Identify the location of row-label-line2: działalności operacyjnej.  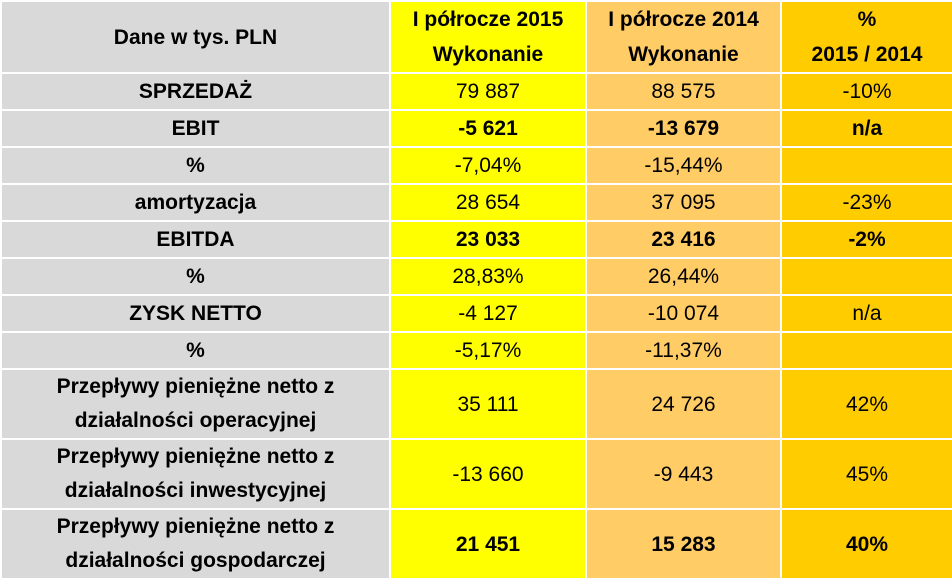
(195, 420).